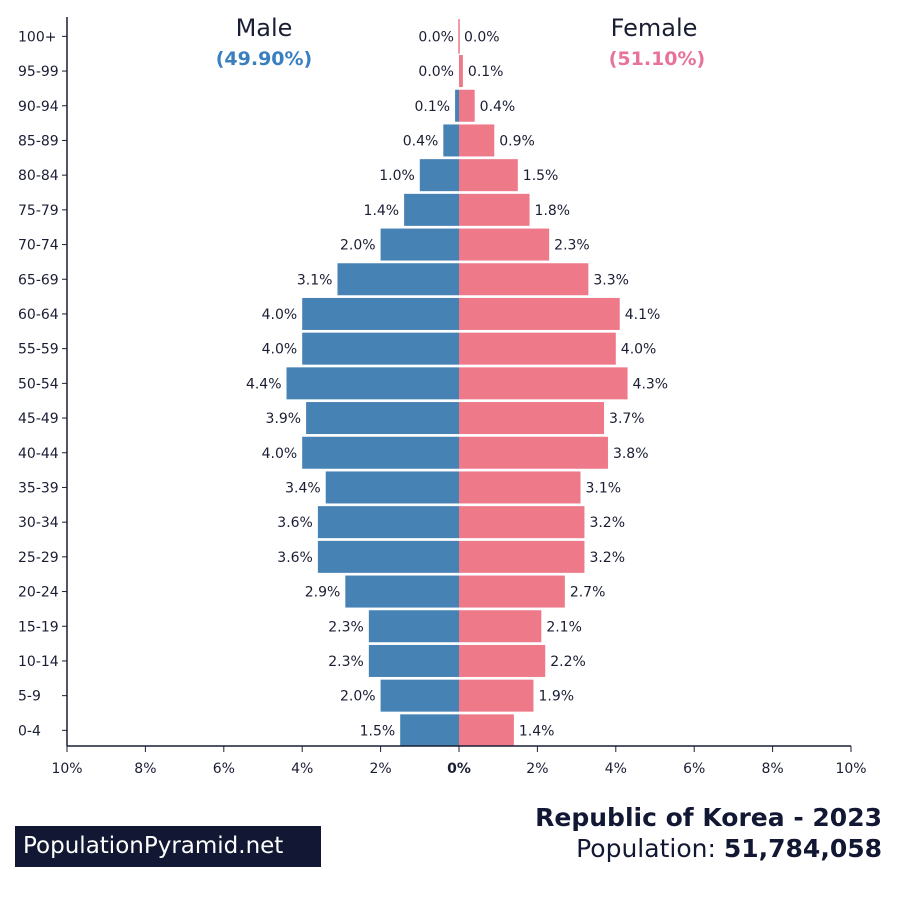  What do you see at coordinates (482, 37) in the screenshot?
I see `female-value-100+: 0.0%` at bounding box center [482, 37].